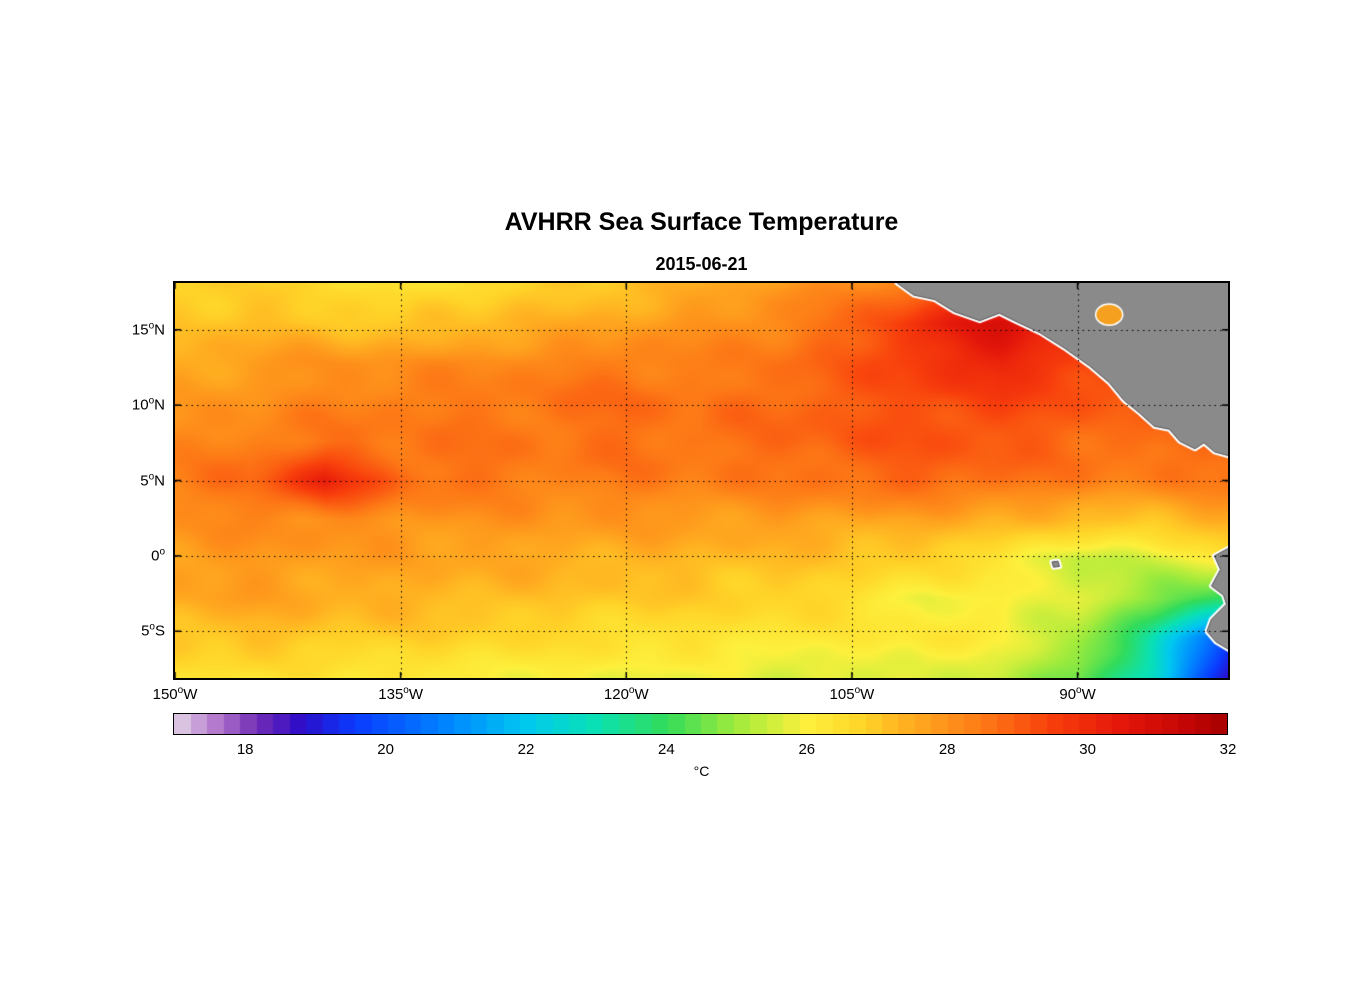 The height and width of the screenshot is (1000, 1356). Describe the element at coordinates (807, 749) in the screenshot. I see `colorbar-tick-label-26: 26` at that location.